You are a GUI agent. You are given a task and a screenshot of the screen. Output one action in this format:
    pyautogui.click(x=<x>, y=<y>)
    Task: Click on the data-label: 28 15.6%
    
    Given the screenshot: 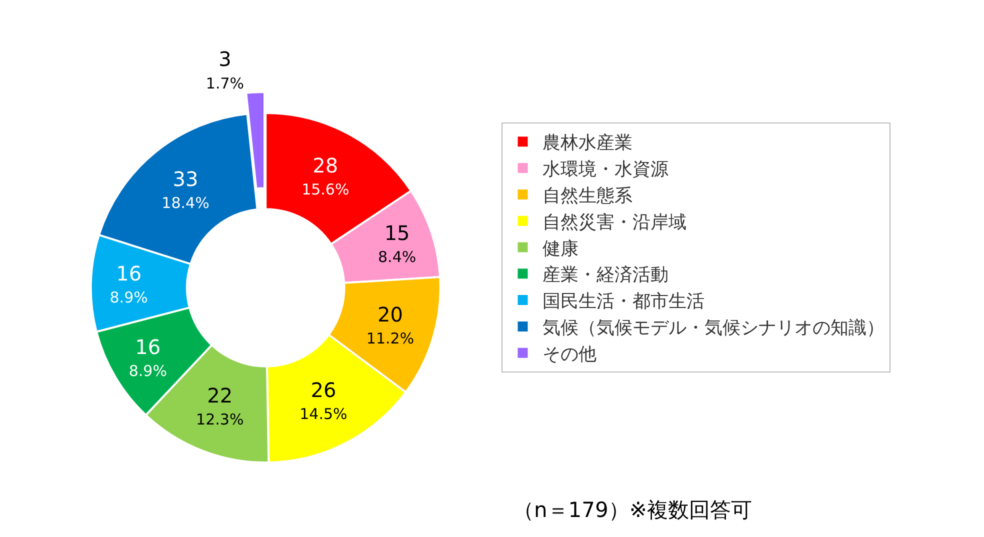 What is the action you would take?
    pyautogui.click(x=326, y=176)
    